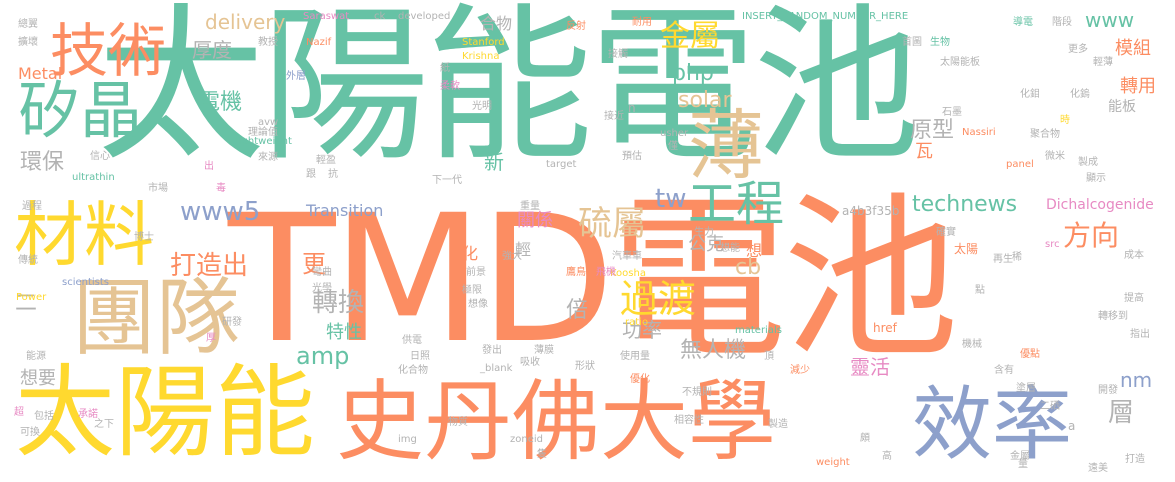  What do you see at coordinates (483, 42) in the screenshot?
I see `word-stanford: Stanford` at bounding box center [483, 42].